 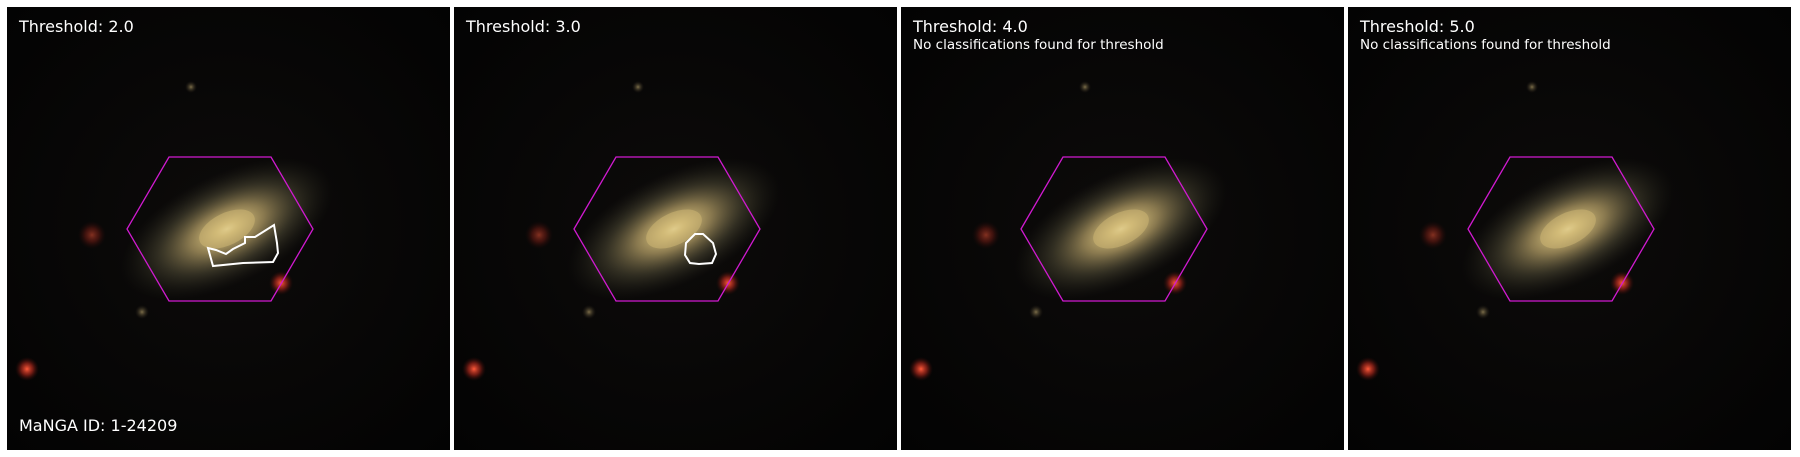 What do you see at coordinates (1417, 26) in the screenshot?
I see `panel-title: Threshold: 5.0` at bounding box center [1417, 26].